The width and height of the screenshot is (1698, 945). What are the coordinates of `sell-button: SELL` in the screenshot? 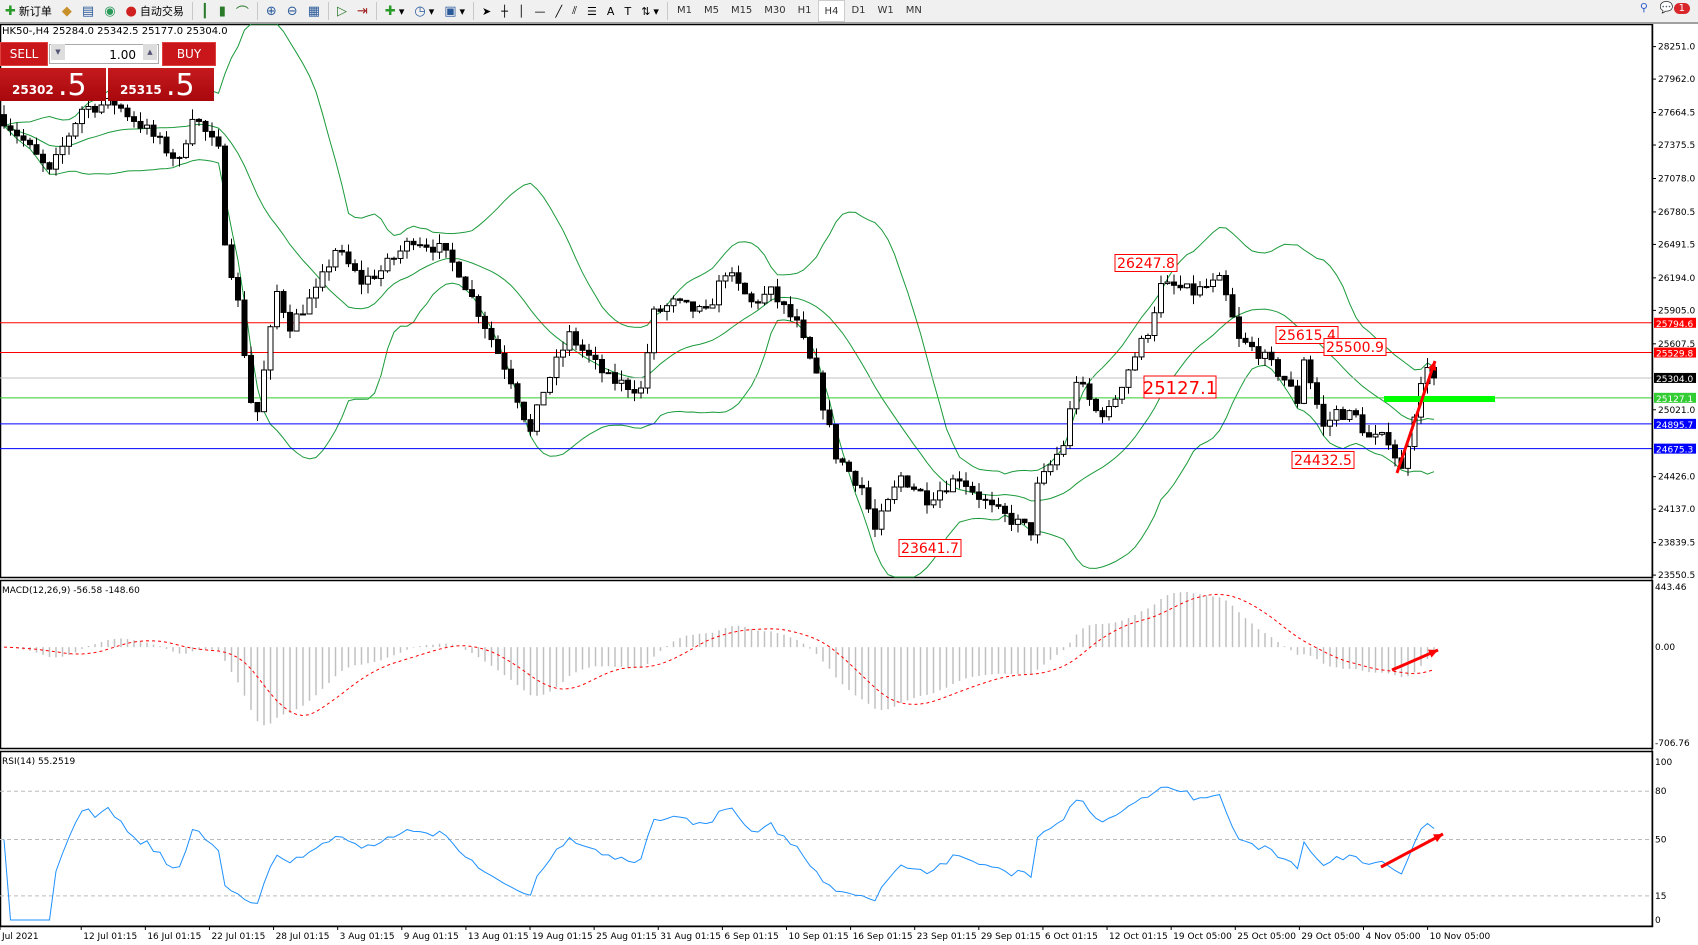 It's located at (24, 54).